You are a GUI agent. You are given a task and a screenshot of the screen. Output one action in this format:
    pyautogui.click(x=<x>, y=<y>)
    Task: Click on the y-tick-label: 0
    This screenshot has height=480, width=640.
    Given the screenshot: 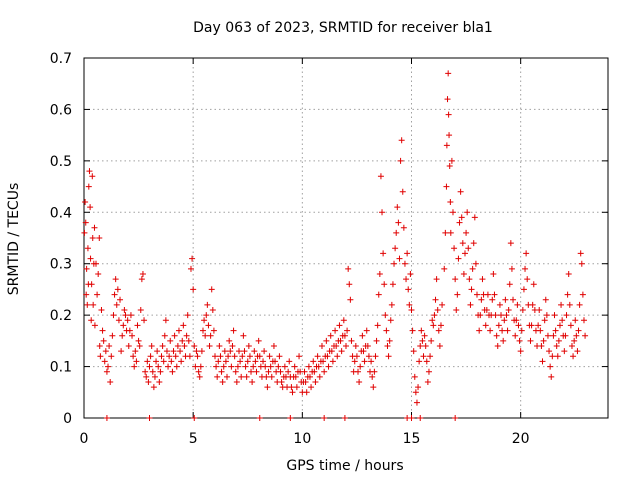 What is the action you would take?
    pyautogui.click(x=67, y=419)
    